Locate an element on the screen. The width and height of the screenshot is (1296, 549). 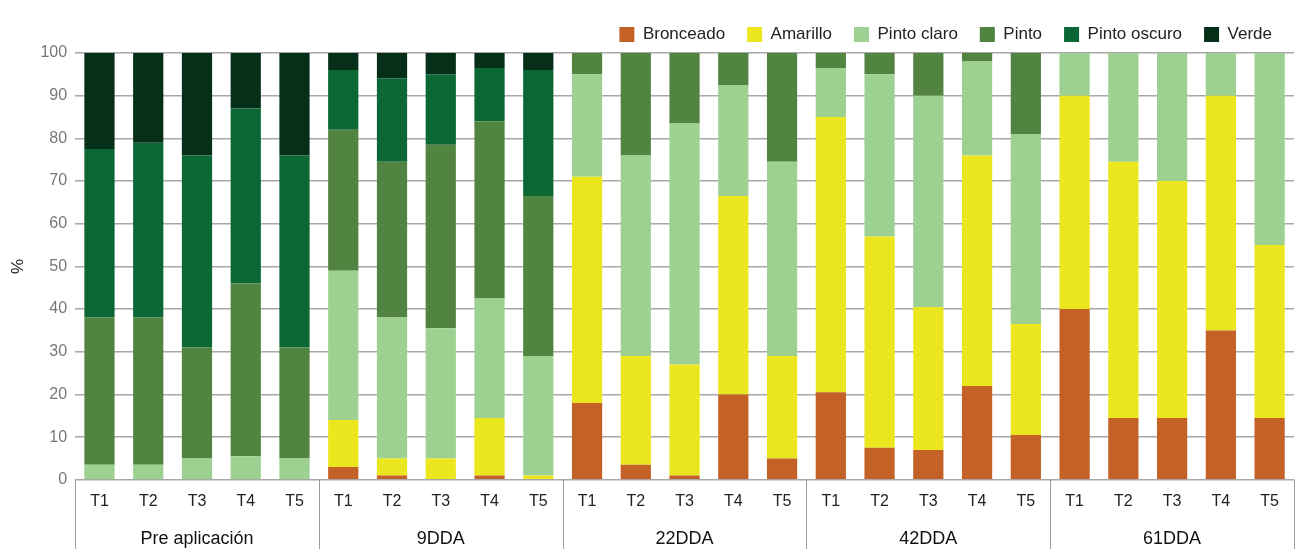
y-tick-label: 90 is located at coordinates (58, 95).